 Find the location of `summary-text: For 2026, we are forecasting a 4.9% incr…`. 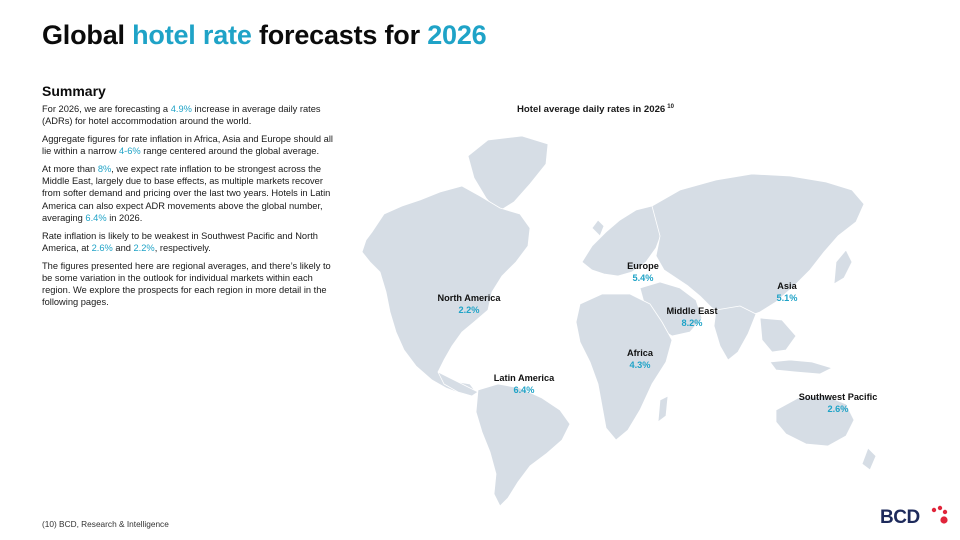

summary-text: For 2026, we are forecasting a 4.9% incr… is located at coordinates (192, 208).